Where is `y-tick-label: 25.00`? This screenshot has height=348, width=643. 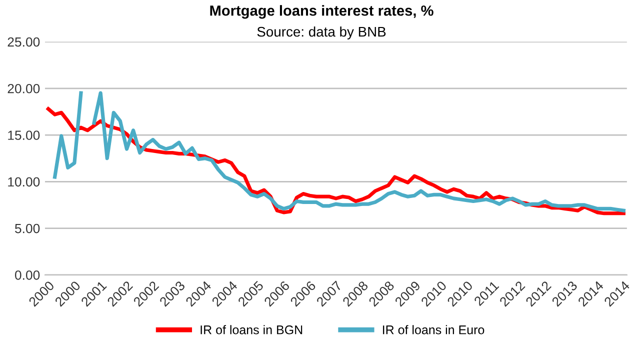 y-tick-label: 25.00 is located at coordinates (24, 42).